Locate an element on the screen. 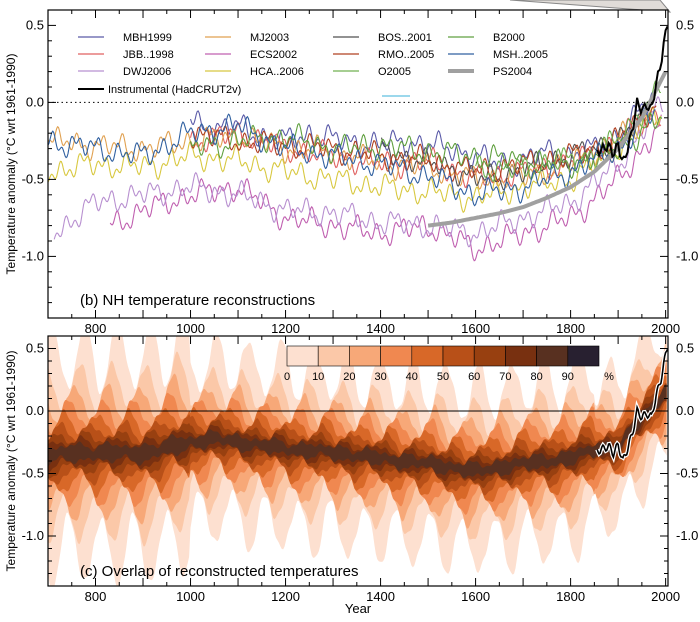 The height and width of the screenshot is (622, 700). panel-c-instrumental-group is located at coordinates (631, 406).